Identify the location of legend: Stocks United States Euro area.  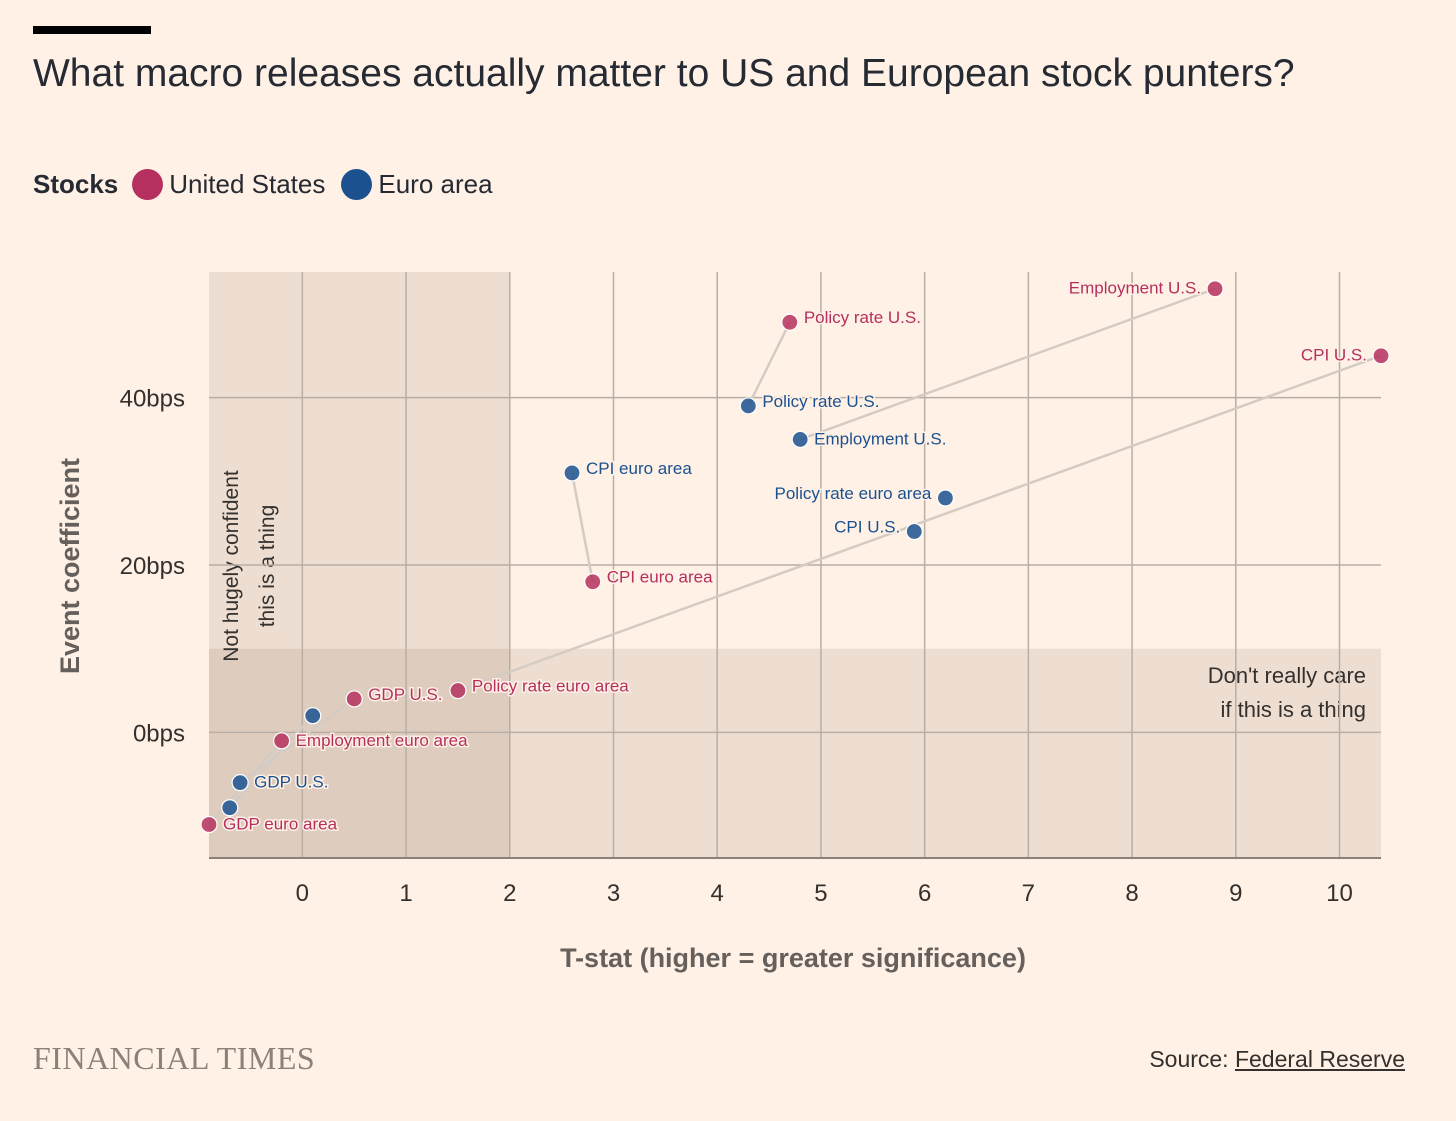
(271, 184).